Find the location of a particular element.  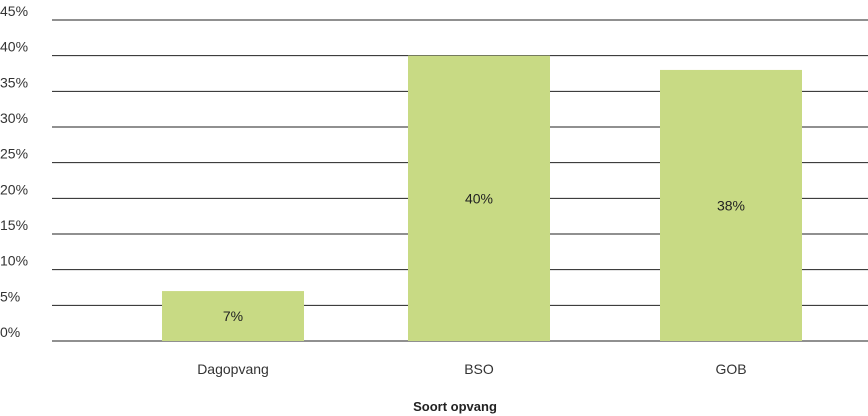

y-tick-label: 30% is located at coordinates (14, 118).